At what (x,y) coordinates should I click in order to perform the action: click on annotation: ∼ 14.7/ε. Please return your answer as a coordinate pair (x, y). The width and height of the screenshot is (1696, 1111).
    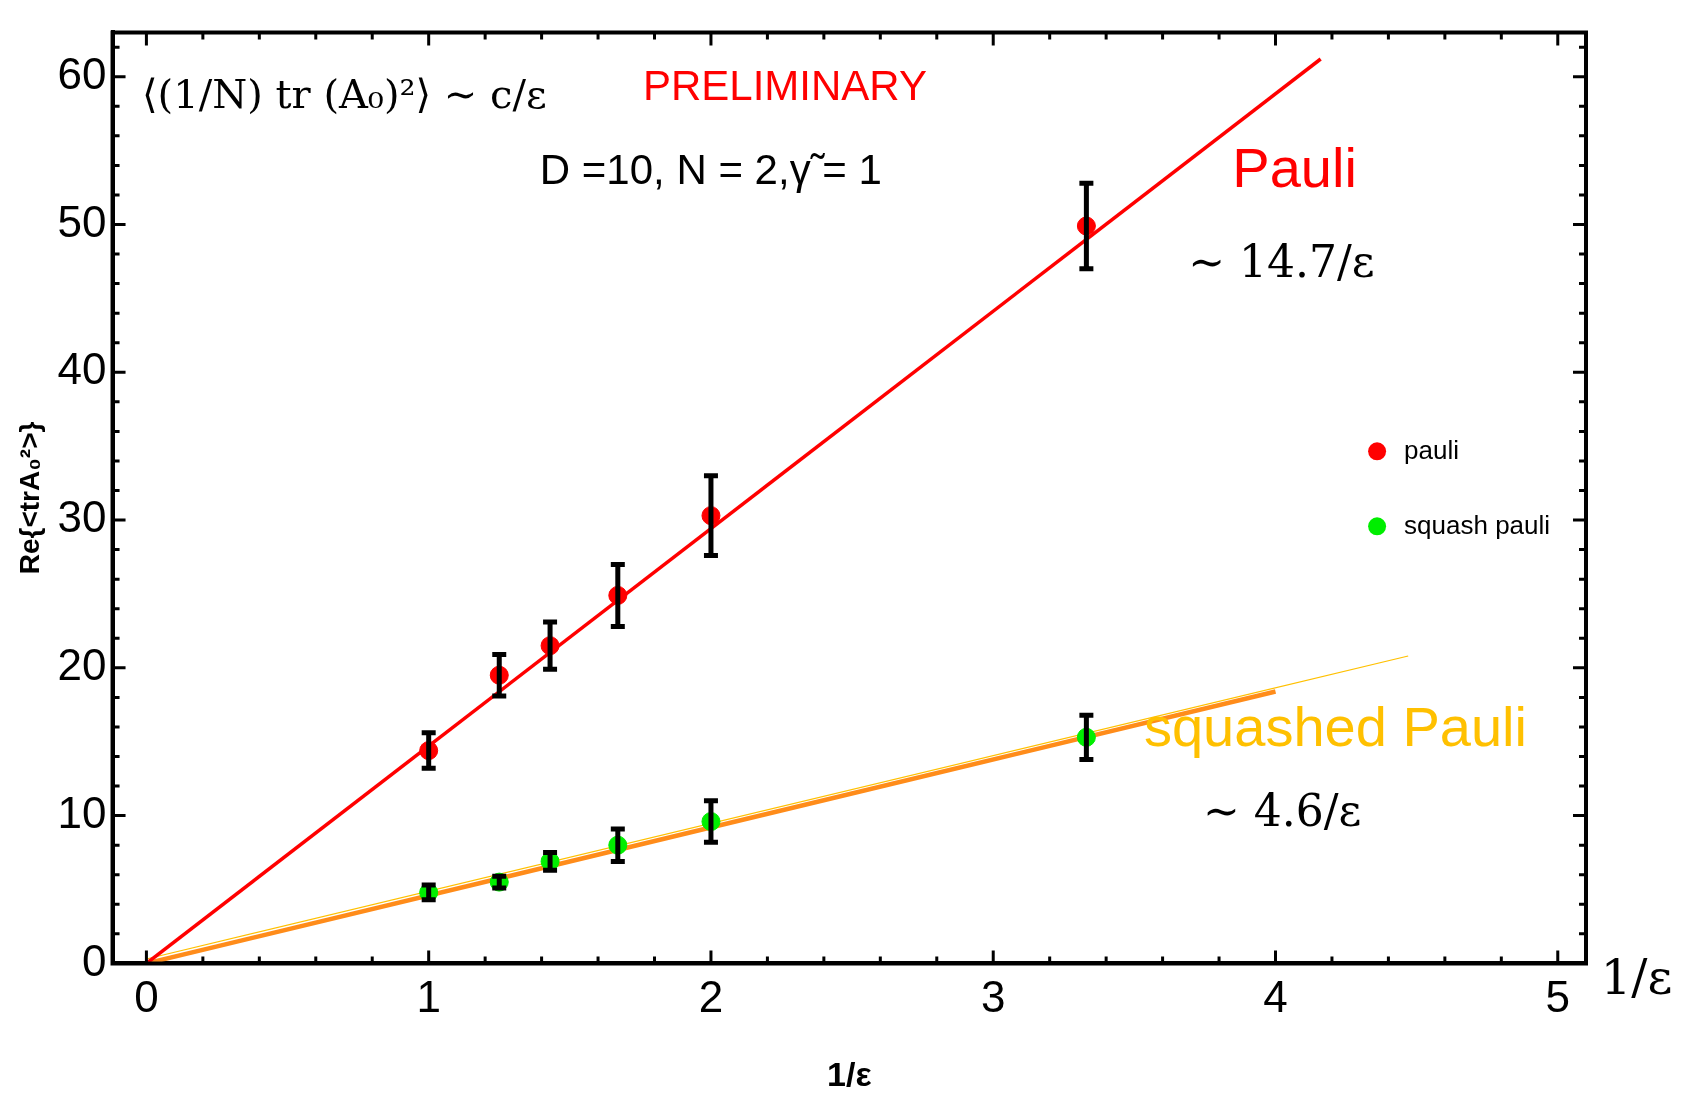
    Looking at the image, I should click on (1281, 261).